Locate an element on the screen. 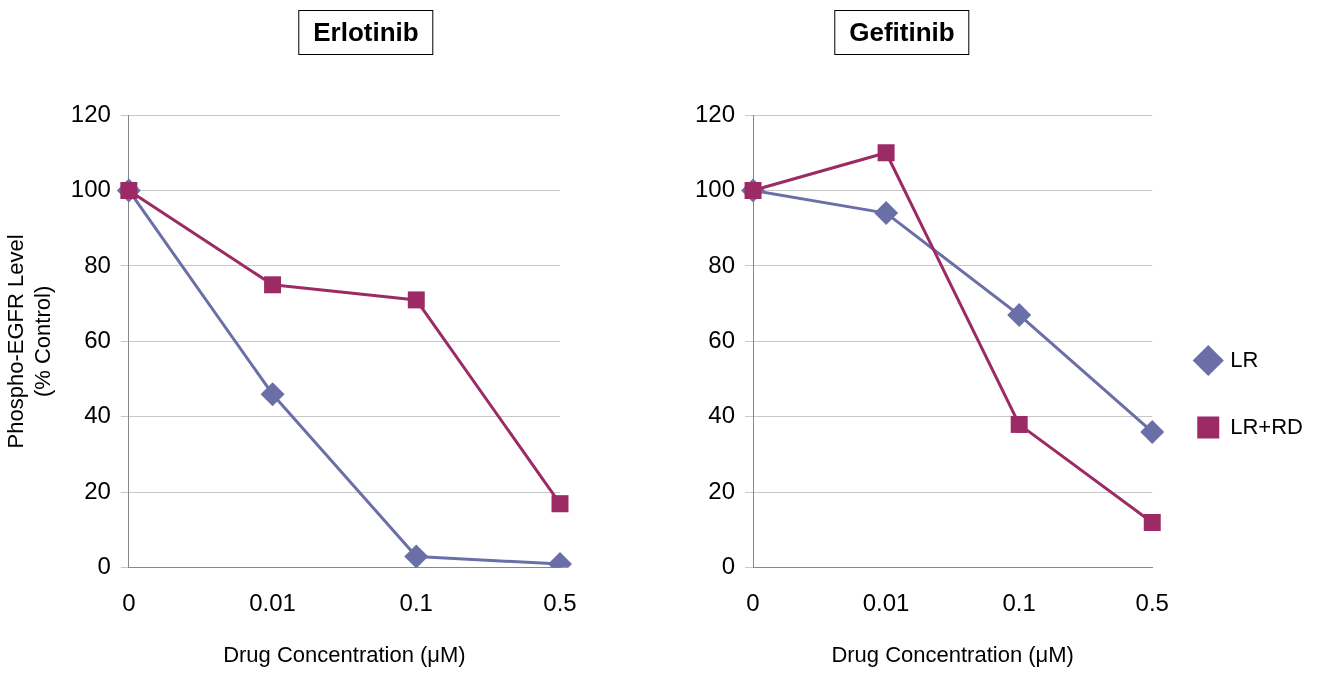  y-axis-title: Phospho-EGFR Level (% Control) is located at coordinates (29, 341).